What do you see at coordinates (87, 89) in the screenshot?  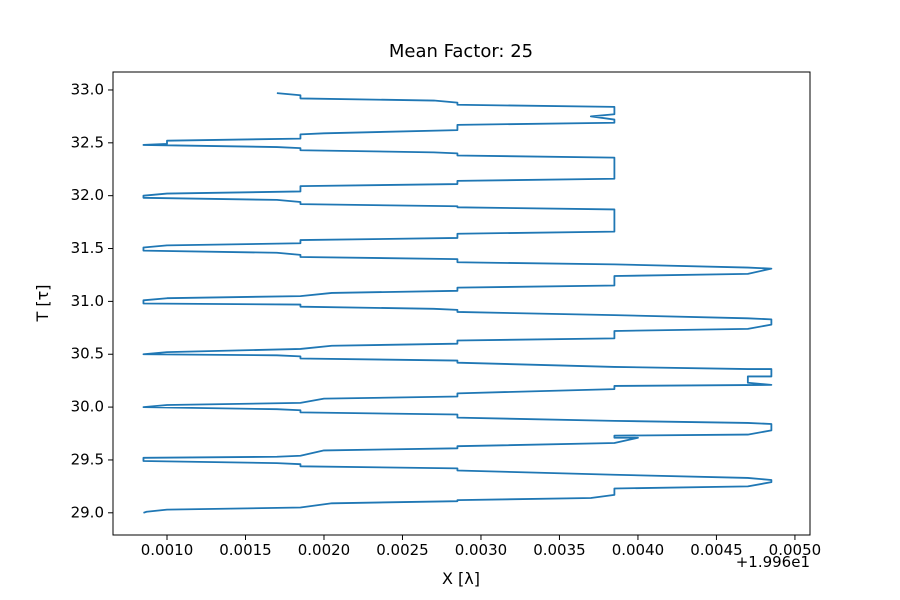 I see `y-tick-label: 33.0` at bounding box center [87, 89].